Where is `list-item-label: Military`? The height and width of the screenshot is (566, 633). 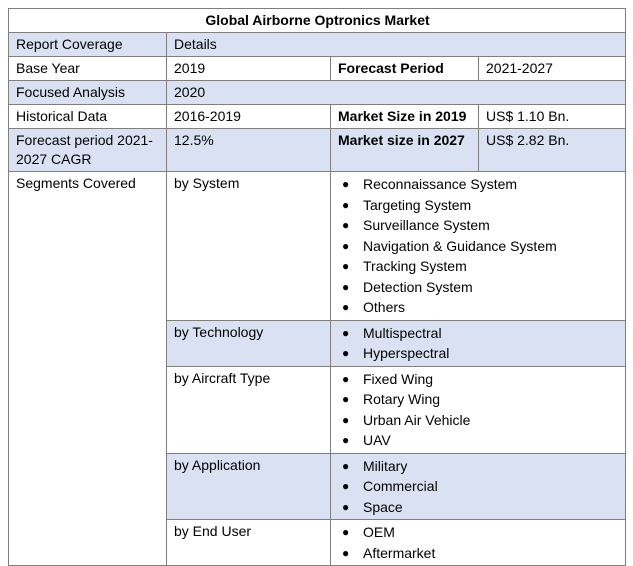
list-item-label: Military is located at coordinates (385, 465).